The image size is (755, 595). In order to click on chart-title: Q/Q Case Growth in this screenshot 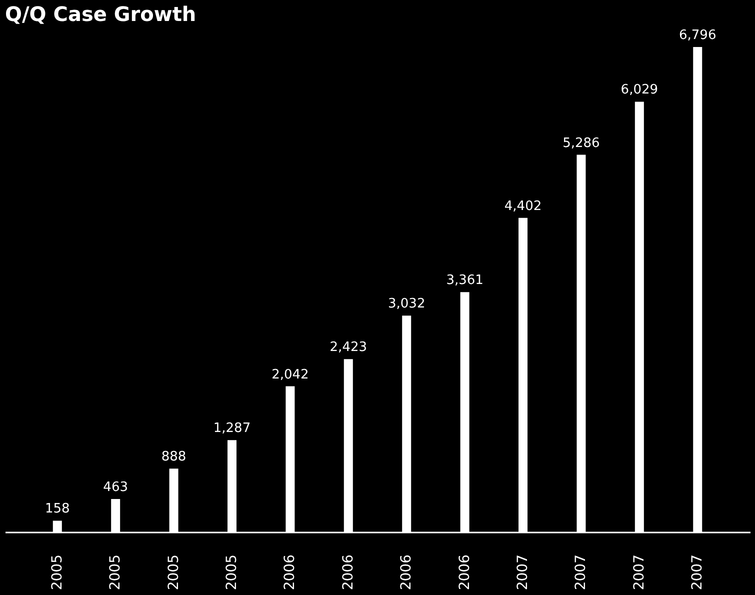, I will do `click(100, 14)`.